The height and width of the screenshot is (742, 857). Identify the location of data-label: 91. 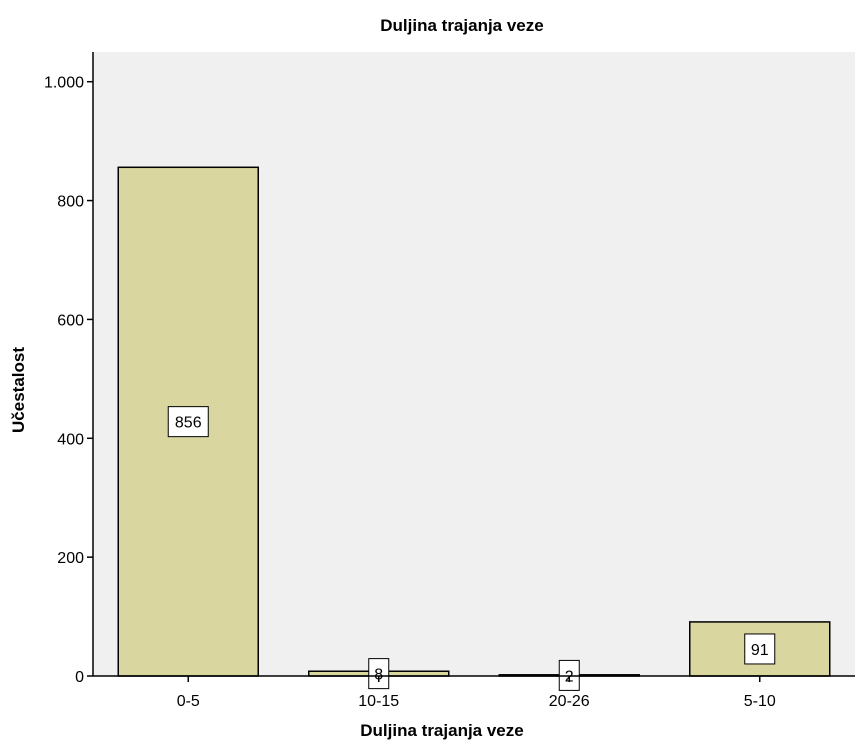
(760, 650).